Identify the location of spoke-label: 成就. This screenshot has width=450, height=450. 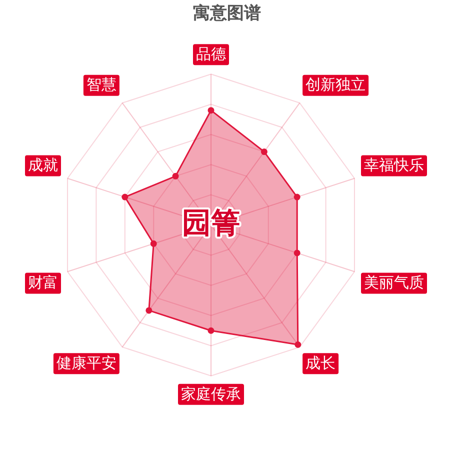
(43, 165).